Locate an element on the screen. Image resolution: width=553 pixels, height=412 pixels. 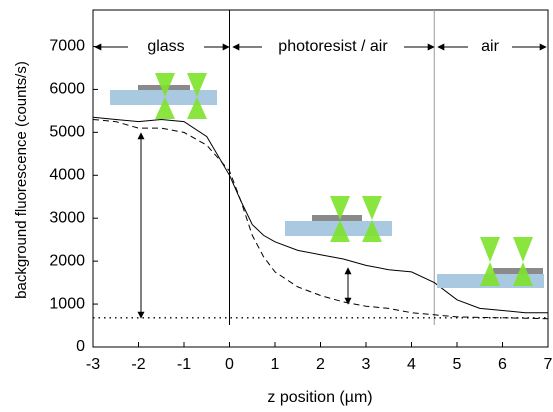
y-tick-label: 4000 is located at coordinates (67, 174).